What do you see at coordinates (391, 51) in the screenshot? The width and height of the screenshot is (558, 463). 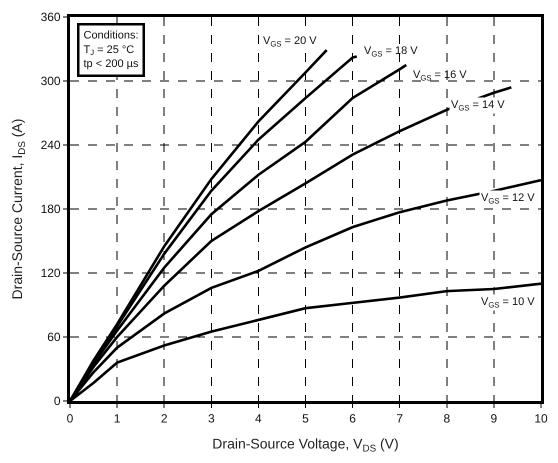 I see `series-label: V$_{GS}$ = 18 V` at bounding box center [391, 51].